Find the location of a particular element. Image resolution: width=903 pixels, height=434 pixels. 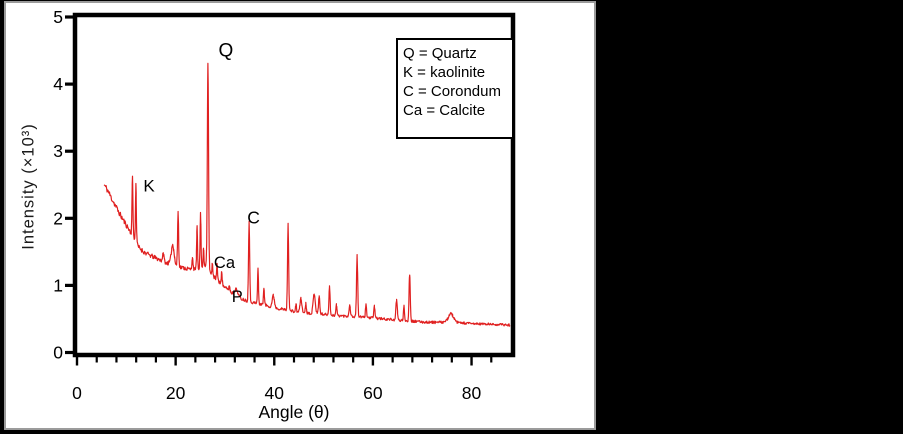

y-tick-label: 3 is located at coordinates (58, 151).